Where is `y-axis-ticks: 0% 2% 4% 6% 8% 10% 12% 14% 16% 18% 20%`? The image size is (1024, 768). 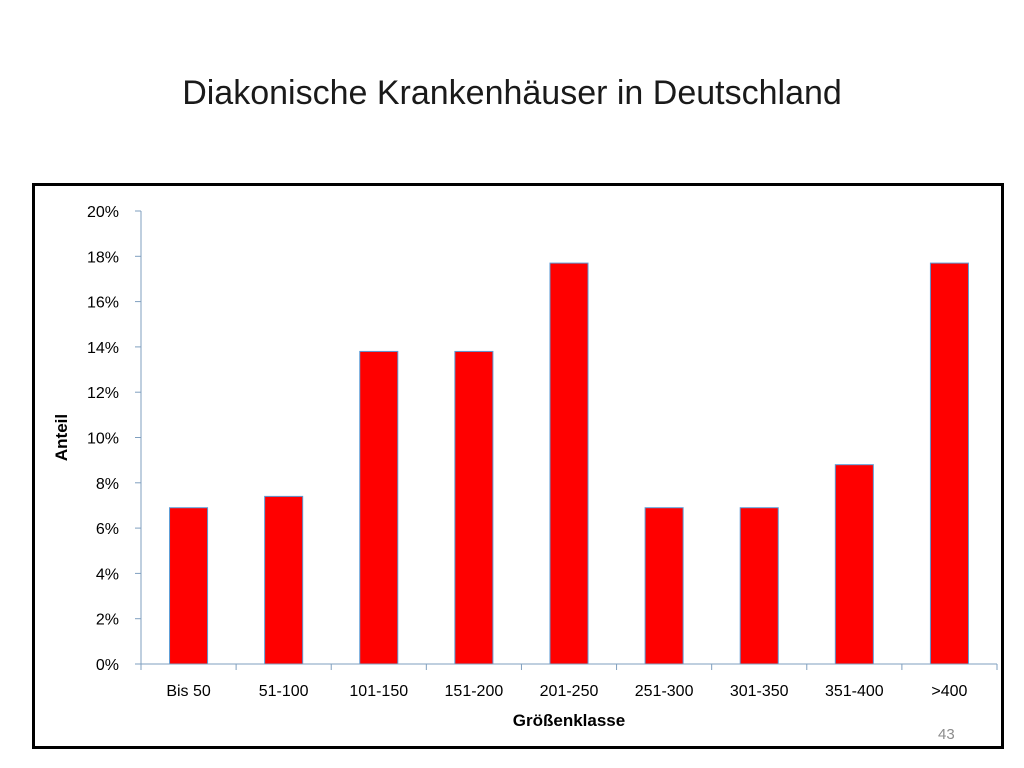 y-axis-ticks: 0% 2% 4% 6% 8% 10% 12% 14% 16% 18% 20% is located at coordinates (114, 439).